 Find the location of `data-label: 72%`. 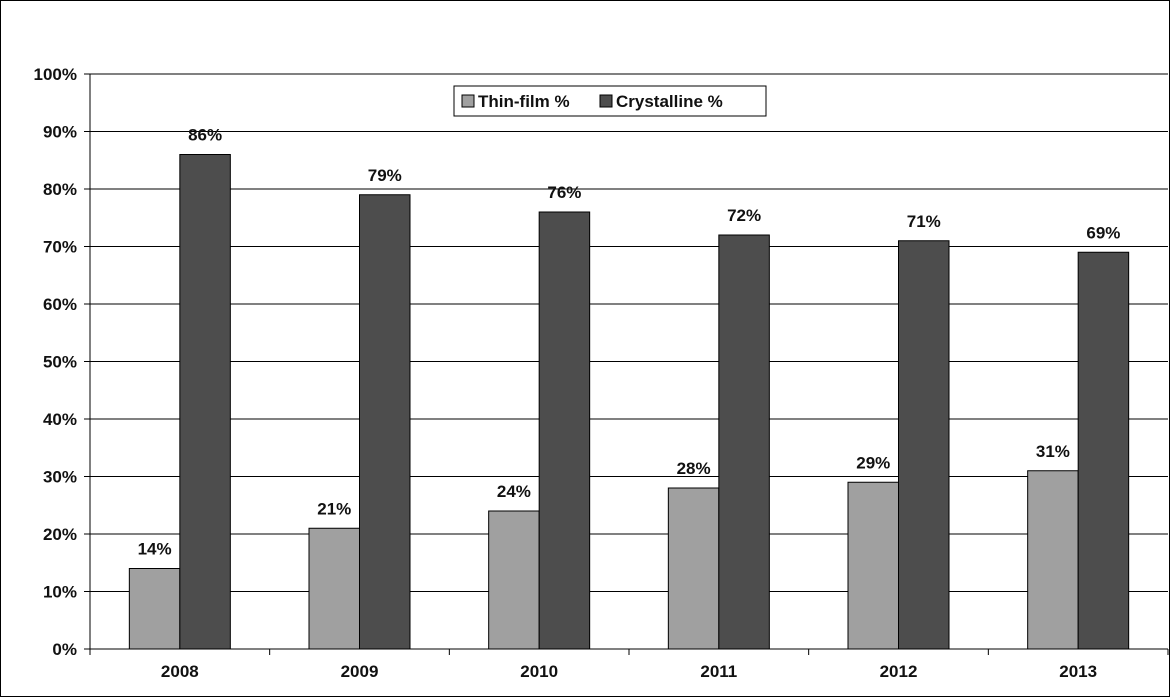

data-label: 72% is located at coordinates (744, 215).